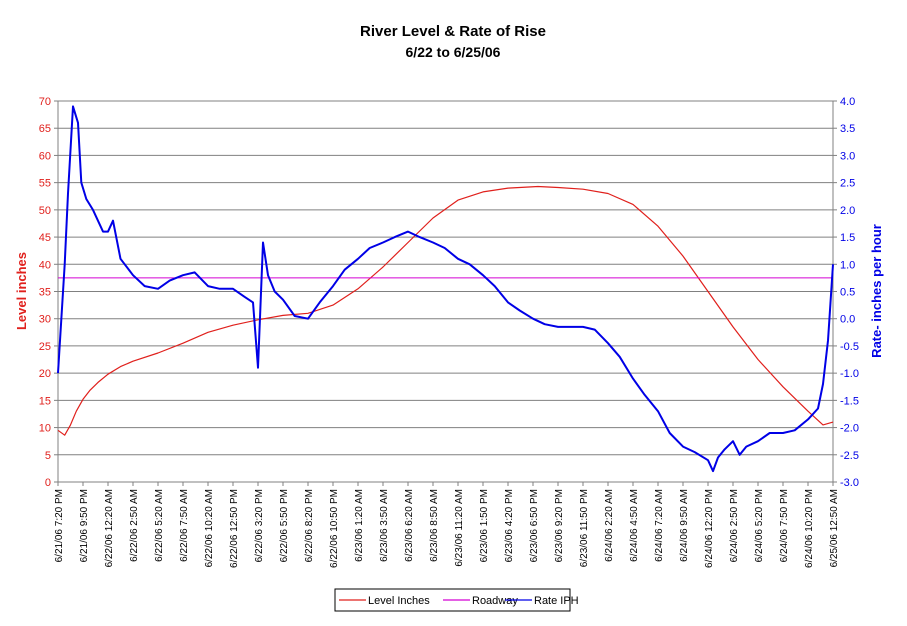  What do you see at coordinates (684, 525) in the screenshot?
I see `x-tick-label: 6/24/06 9:50 AM` at bounding box center [684, 525].